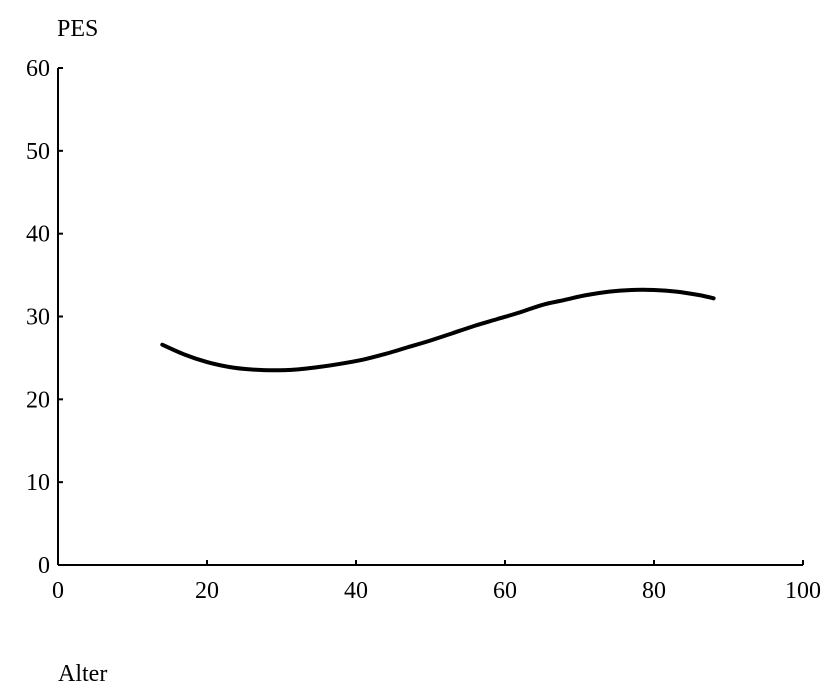 This screenshot has height=686, width=830. What do you see at coordinates (803, 591) in the screenshot?
I see `x-tick-label: 100` at bounding box center [803, 591].